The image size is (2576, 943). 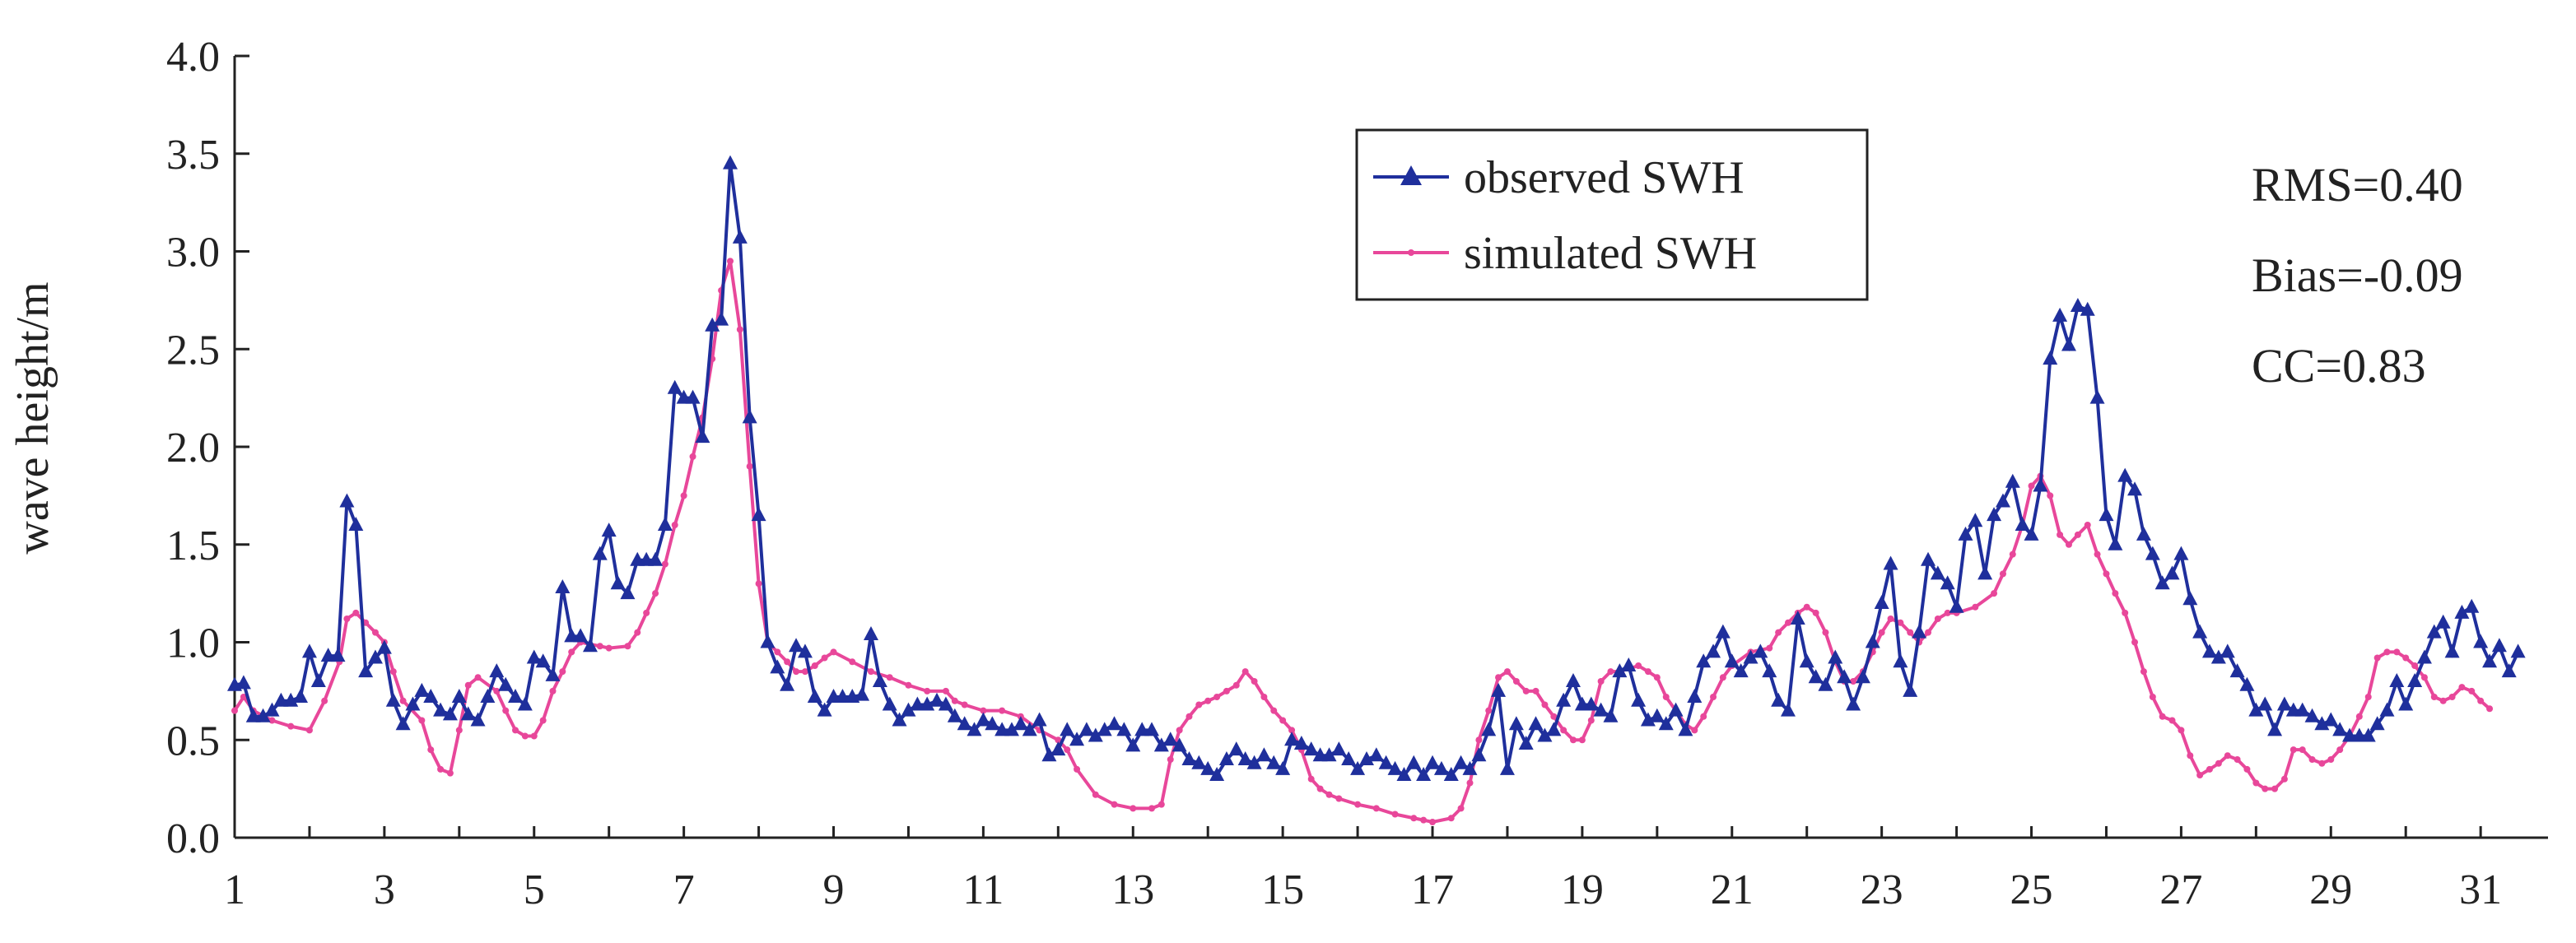 I want to click on legend-observed-label: observed SWH, so click(x=1604, y=177).